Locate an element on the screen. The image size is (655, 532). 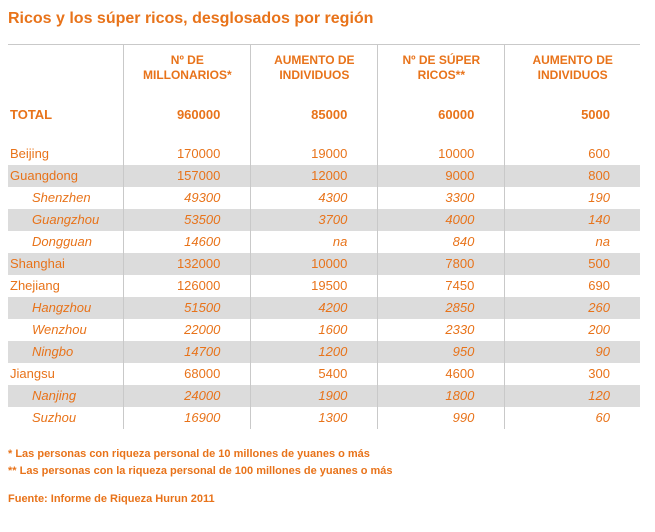
cell-value: 157000 is located at coordinates (187, 176).